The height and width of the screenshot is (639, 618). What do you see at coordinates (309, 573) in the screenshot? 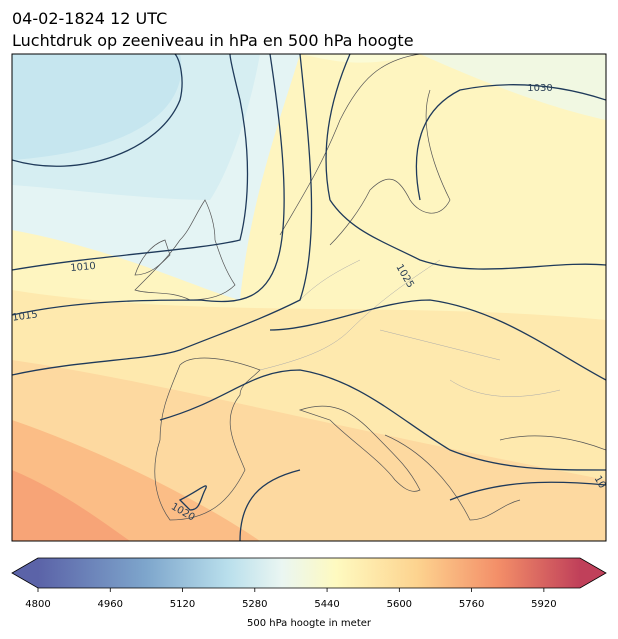
I see `colorbar` at bounding box center [309, 573].